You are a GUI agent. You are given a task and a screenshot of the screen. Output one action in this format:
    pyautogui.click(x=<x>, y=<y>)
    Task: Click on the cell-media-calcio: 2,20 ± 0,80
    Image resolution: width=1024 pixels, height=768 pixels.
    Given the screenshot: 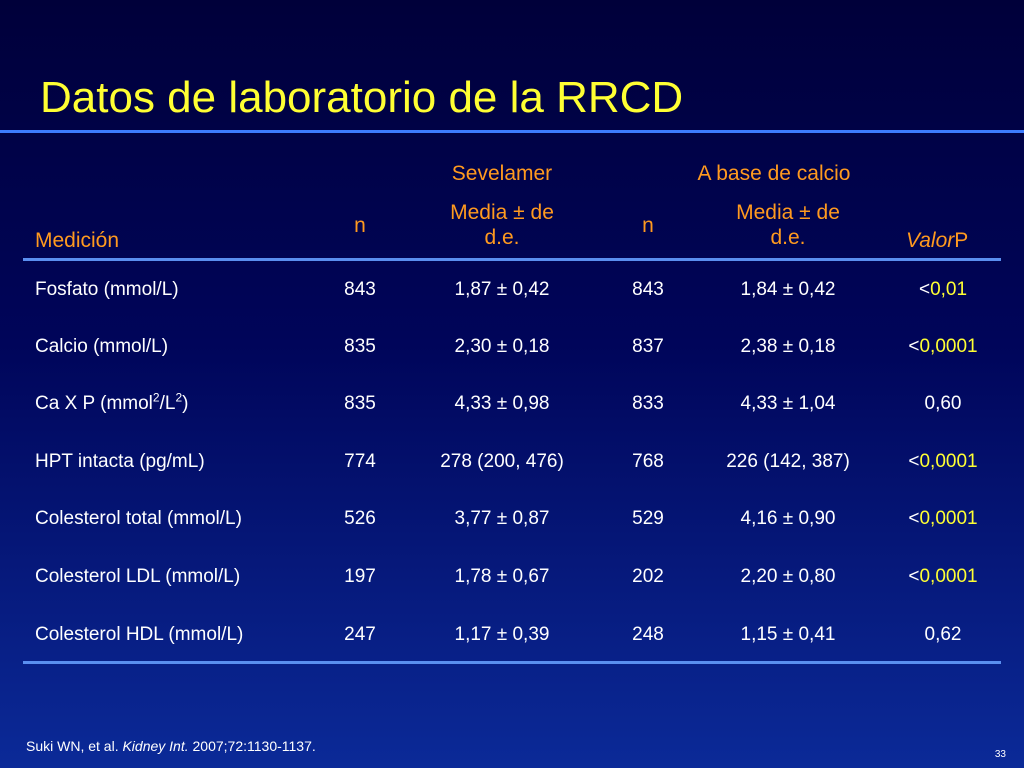 What is the action you would take?
    pyautogui.click(x=788, y=576)
    